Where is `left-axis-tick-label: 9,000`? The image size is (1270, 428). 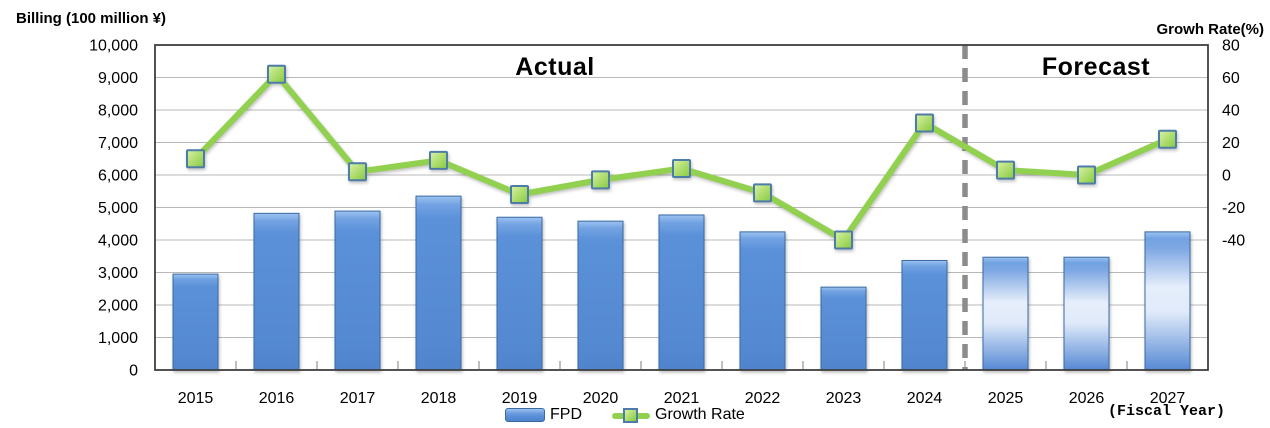 left-axis-tick-label: 9,000 is located at coordinates (118, 78).